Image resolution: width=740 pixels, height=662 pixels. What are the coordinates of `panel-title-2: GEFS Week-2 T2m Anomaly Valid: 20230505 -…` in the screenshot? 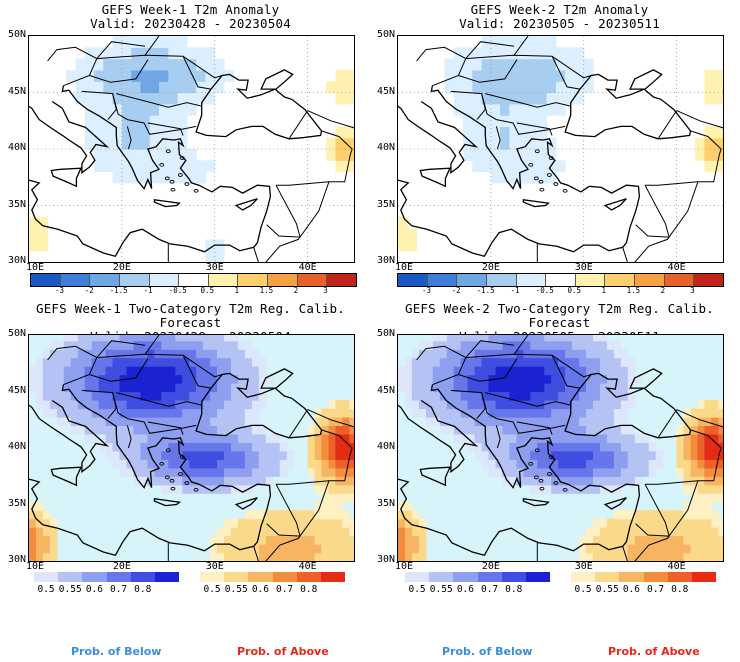 It's located at (558, 17).